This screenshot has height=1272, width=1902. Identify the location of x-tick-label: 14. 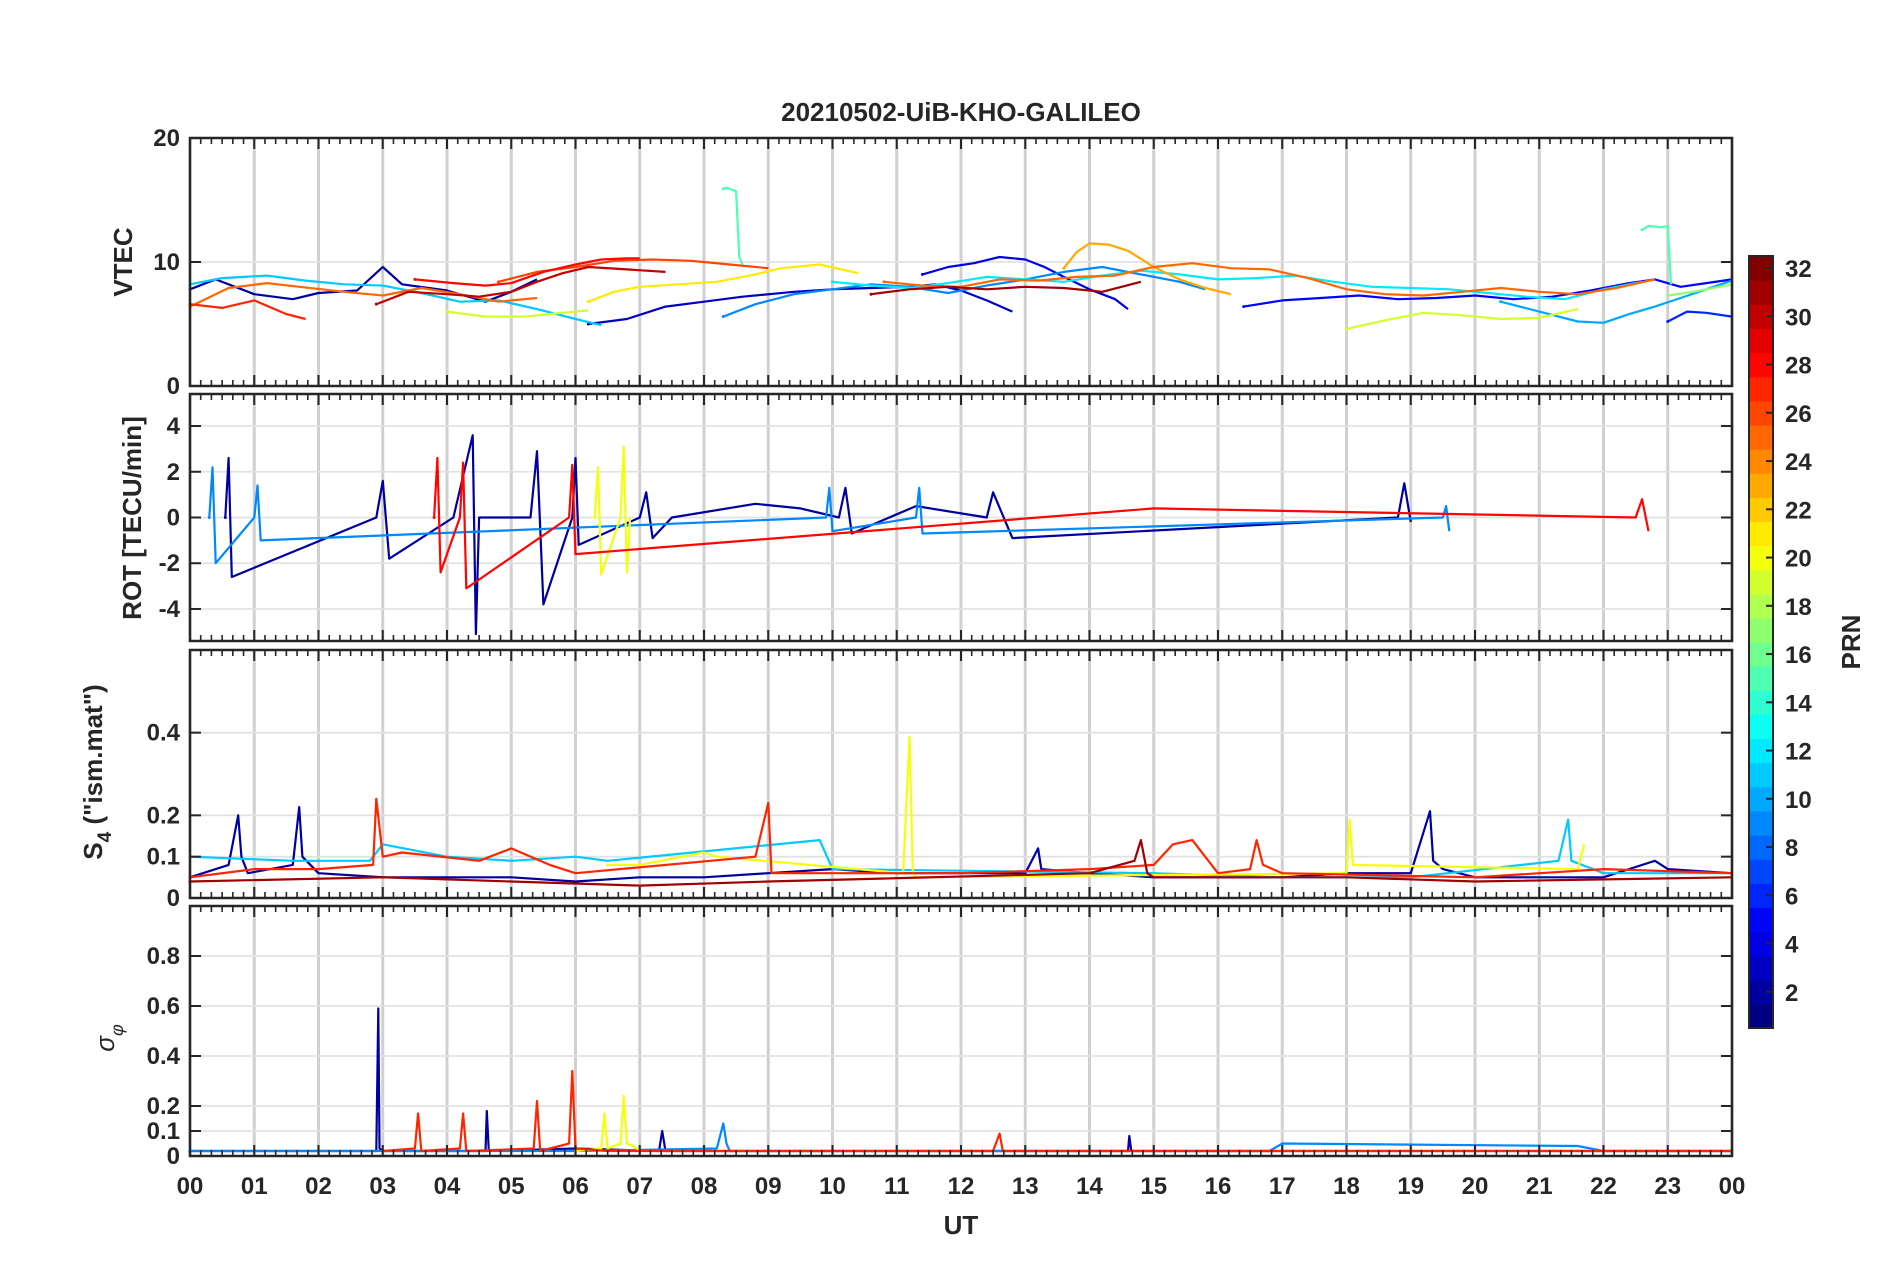
(1089, 1186).